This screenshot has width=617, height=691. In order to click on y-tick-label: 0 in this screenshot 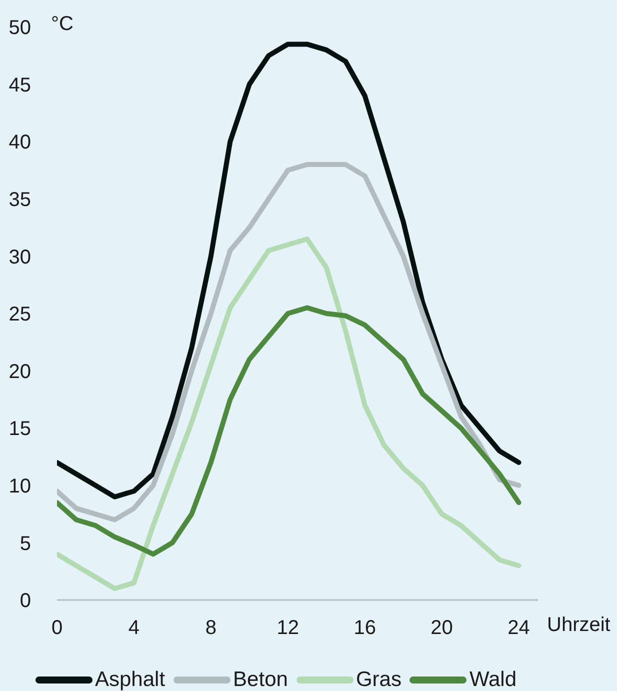, I will do `click(25, 601)`.